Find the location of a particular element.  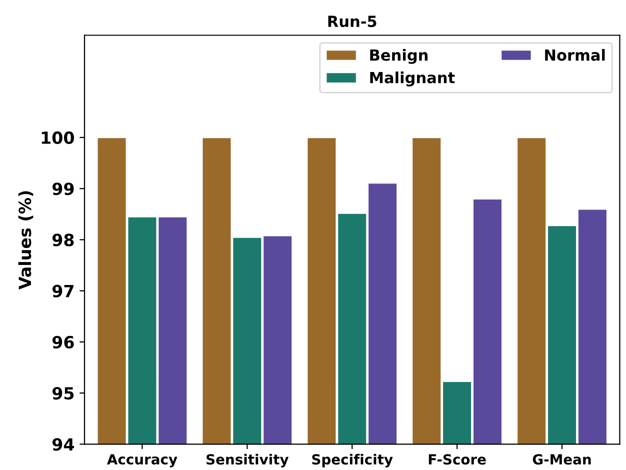

y-tick-label: 95 is located at coordinates (63, 393).